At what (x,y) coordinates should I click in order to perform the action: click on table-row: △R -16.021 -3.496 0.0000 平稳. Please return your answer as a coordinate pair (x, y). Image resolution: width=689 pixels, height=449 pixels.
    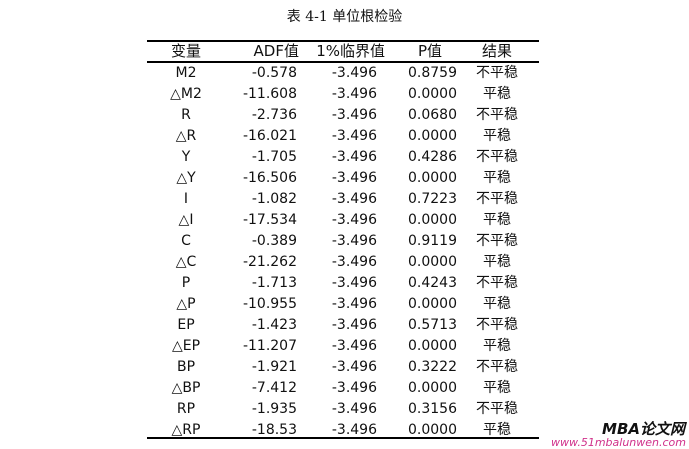
    Looking at the image, I should click on (343, 136).